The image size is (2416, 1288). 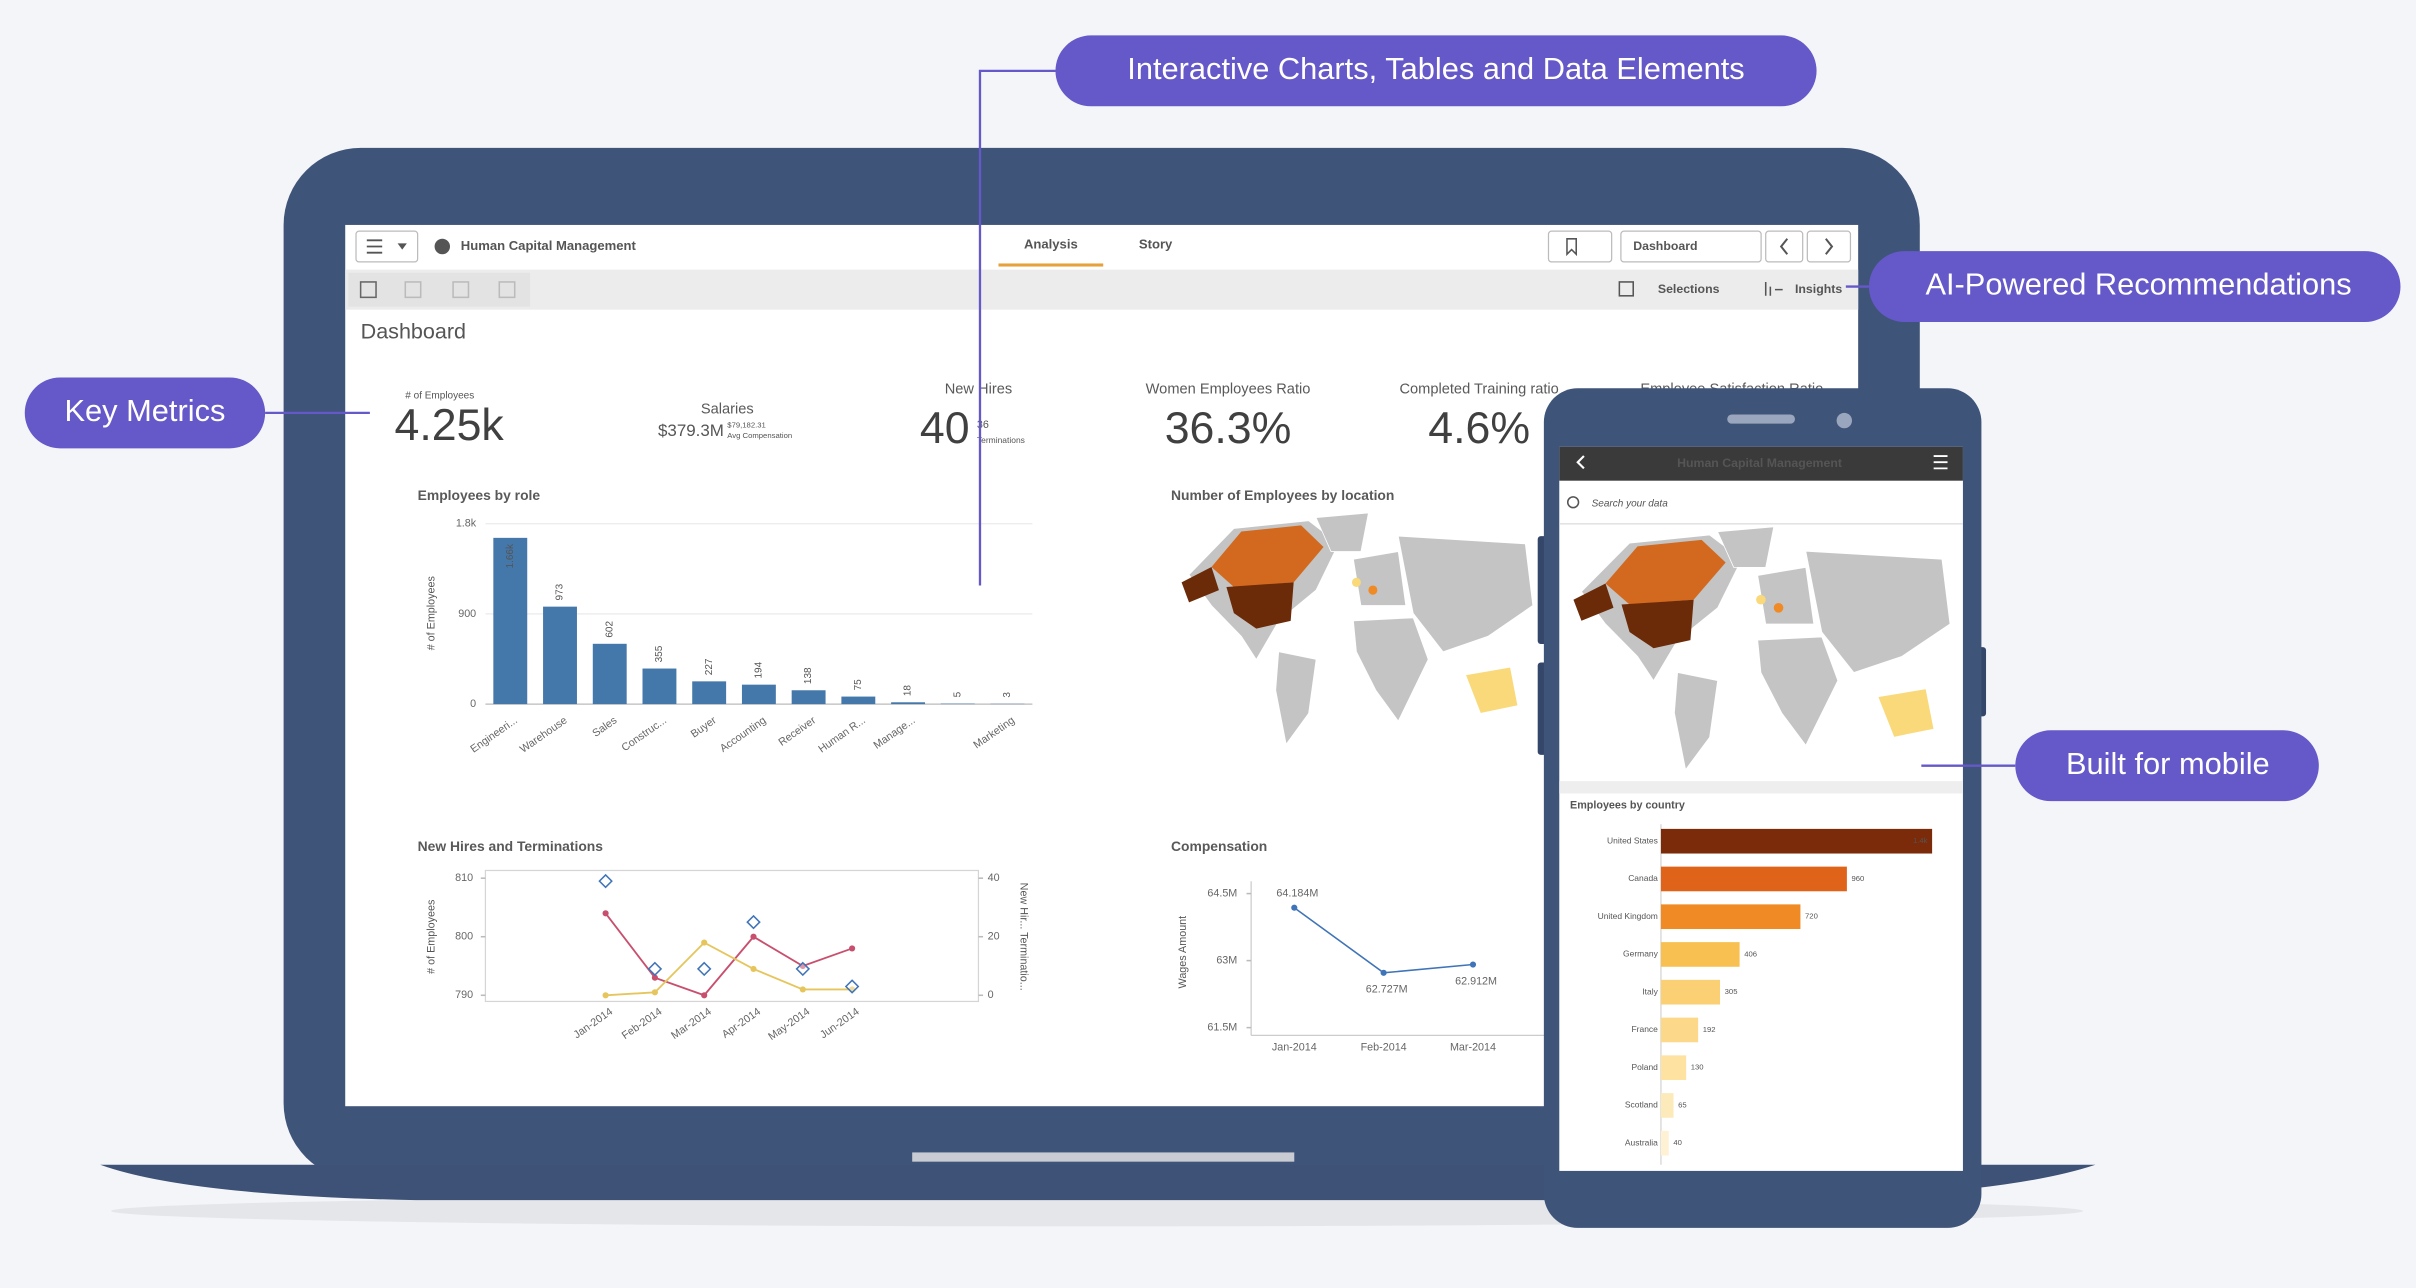 I want to click on value-label: 406, so click(x=1750, y=953).